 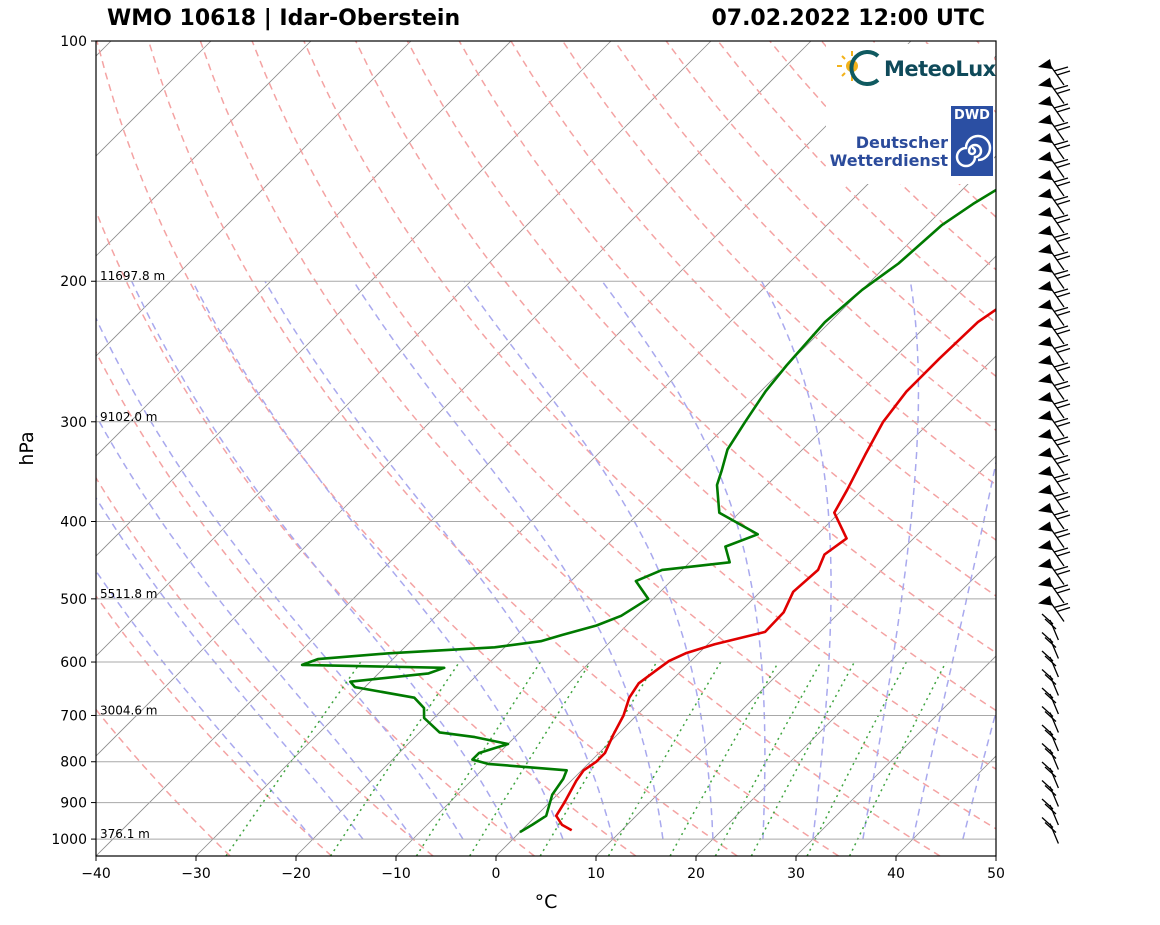 What do you see at coordinates (129, 710) in the screenshot?
I see `height-label: 3004.6 m` at bounding box center [129, 710].